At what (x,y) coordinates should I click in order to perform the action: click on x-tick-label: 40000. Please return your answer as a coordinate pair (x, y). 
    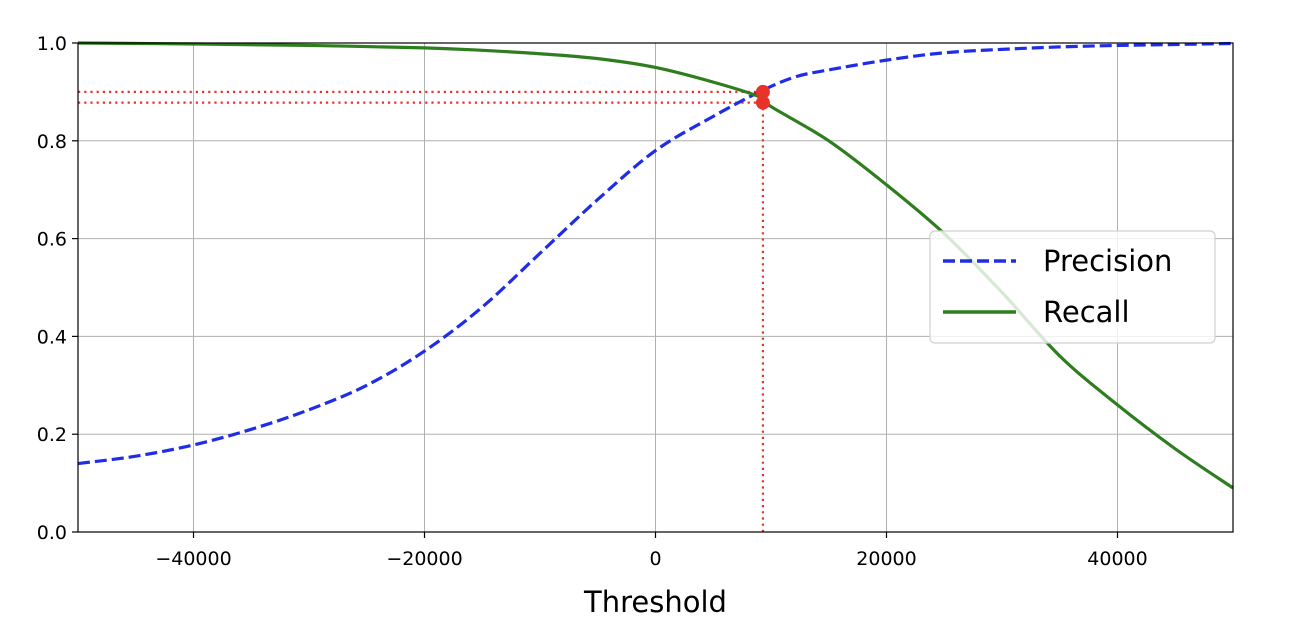
    Looking at the image, I should click on (1117, 559).